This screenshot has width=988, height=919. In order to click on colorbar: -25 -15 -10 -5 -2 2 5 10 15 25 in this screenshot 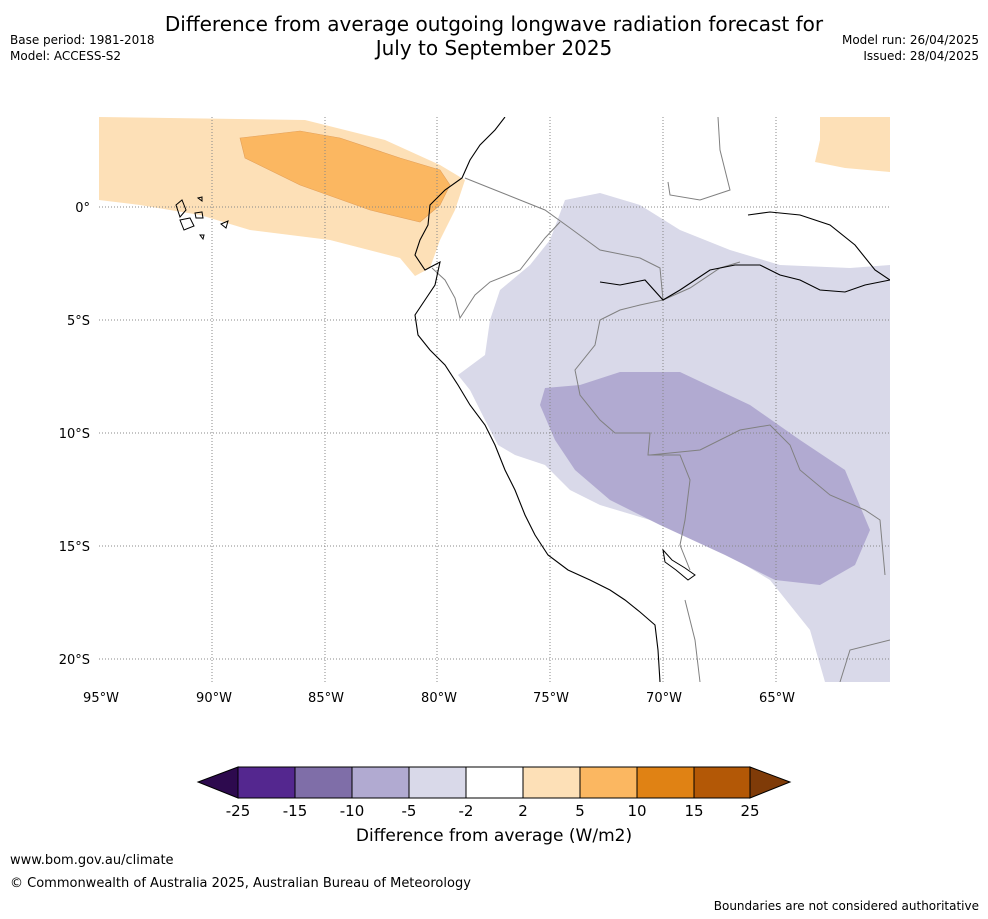, I will do `click(494, 793)`.